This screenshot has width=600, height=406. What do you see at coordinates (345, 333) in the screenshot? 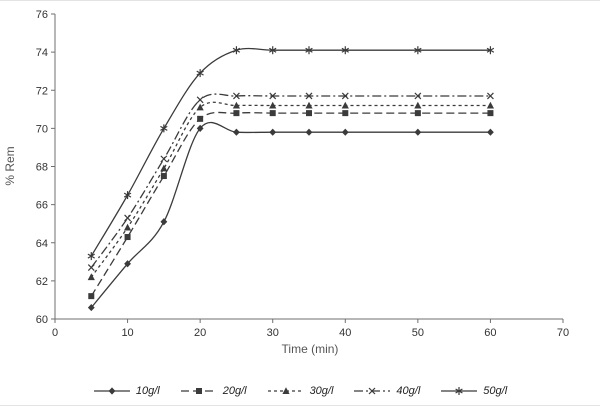
I see `x-tick-label: 40` at bounding box center [345, 333].